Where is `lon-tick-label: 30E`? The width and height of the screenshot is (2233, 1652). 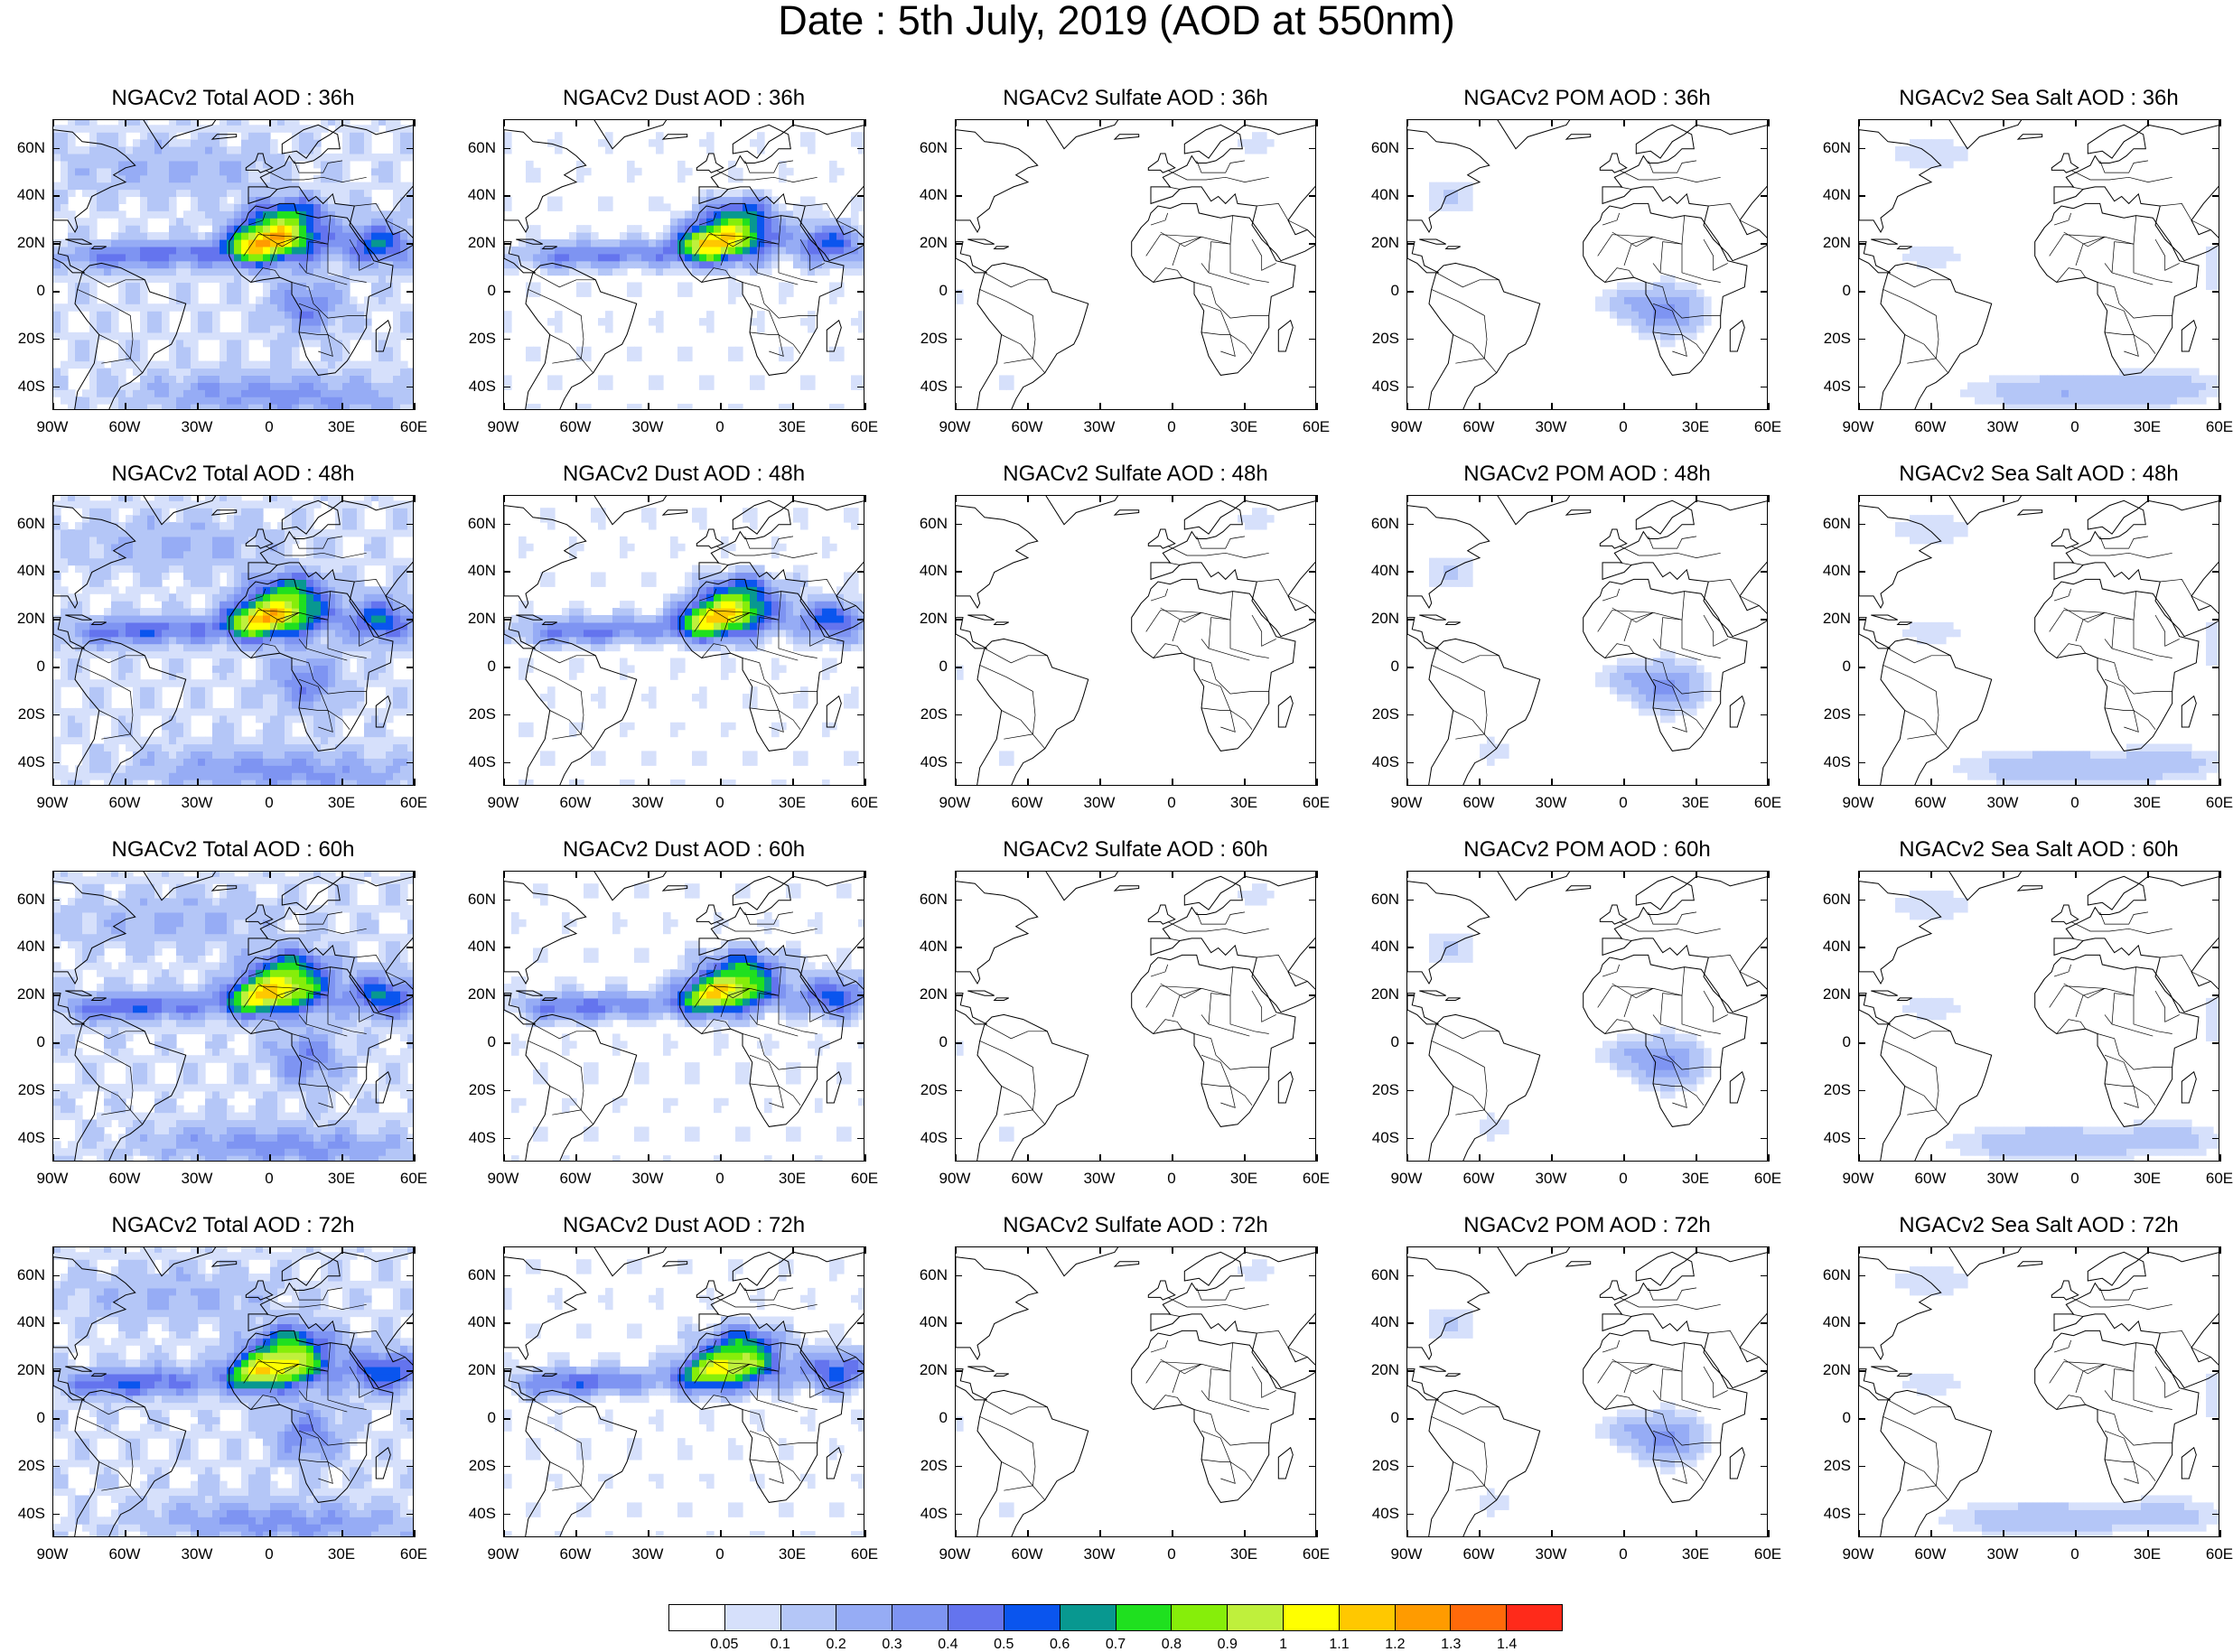 lon-tick-label: 30E is located at coordinates (341, 426).